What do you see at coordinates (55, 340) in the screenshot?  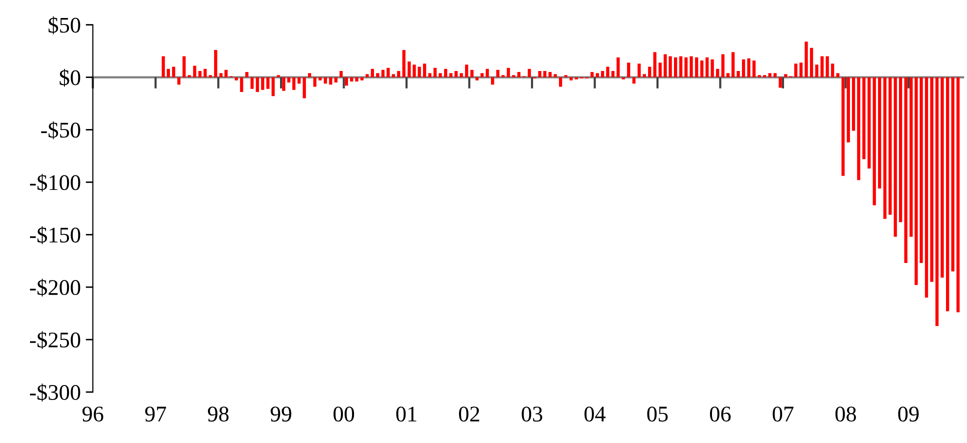 I see `y-tick-label: -$250` at bounding box center [55, 340].